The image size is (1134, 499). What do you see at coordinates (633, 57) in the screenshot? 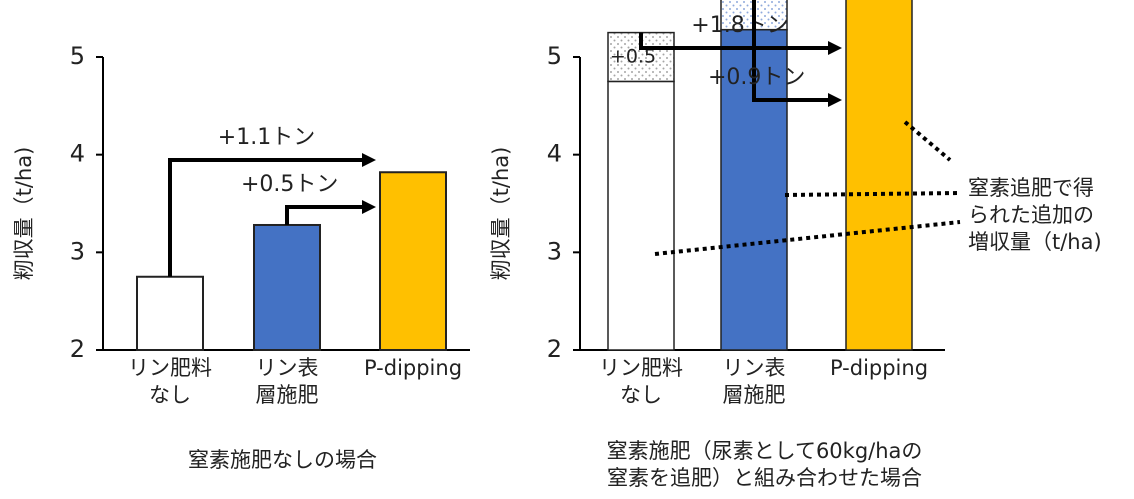
I see `data-label: +0.5` at bounding box center [633, 57].